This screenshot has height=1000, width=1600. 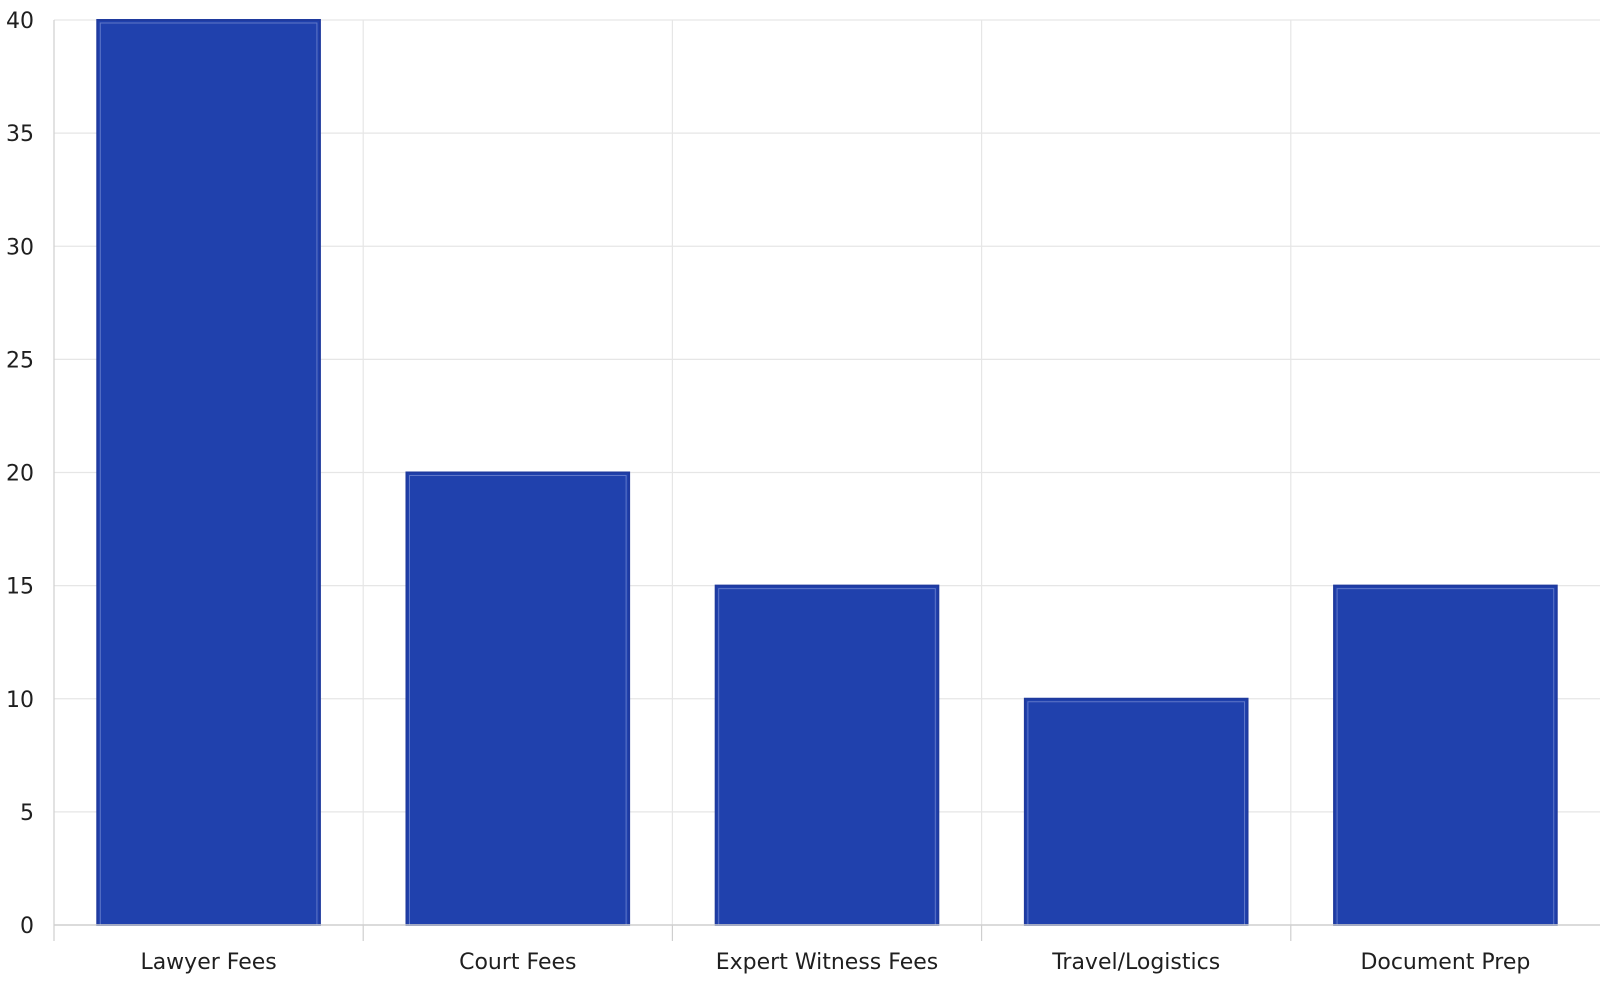 I want to click on y-tick-label: 0, so click(x=27, y=926).